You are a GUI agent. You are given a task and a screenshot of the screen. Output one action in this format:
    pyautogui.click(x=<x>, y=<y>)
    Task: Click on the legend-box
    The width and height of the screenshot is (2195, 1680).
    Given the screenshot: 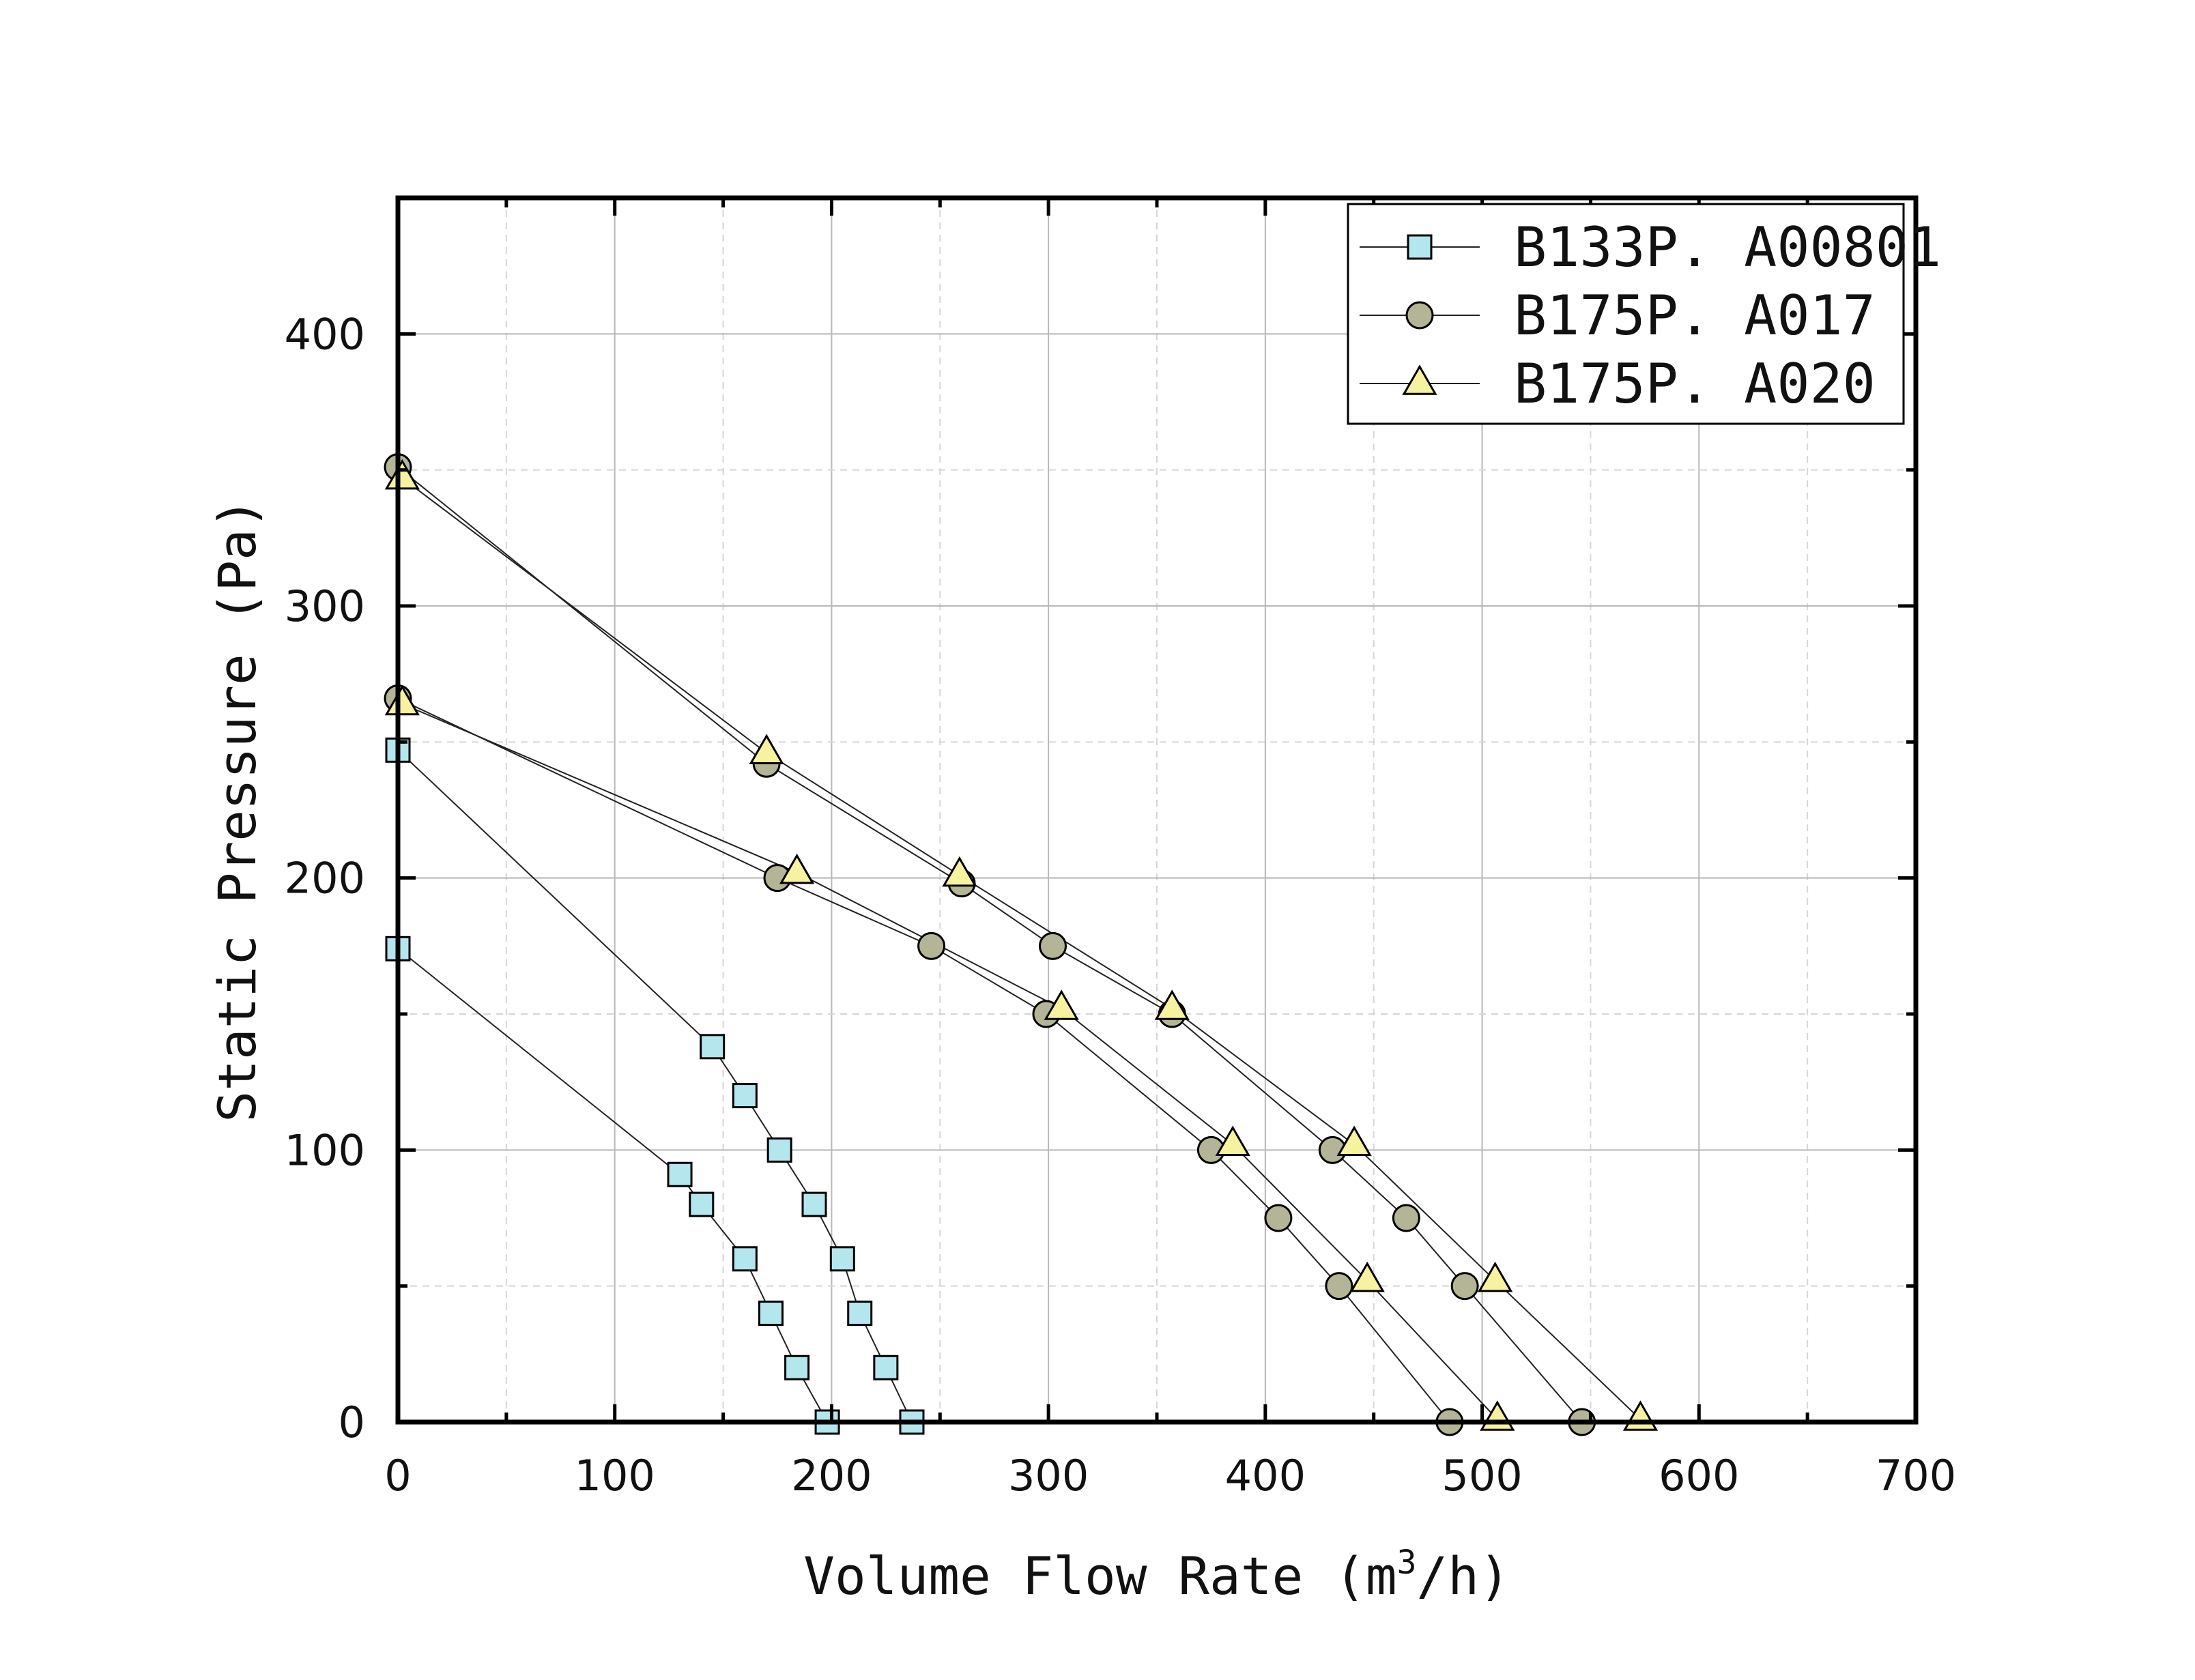 What is the action you would take?
    pyautogui.click(x=1626, y=314)
    